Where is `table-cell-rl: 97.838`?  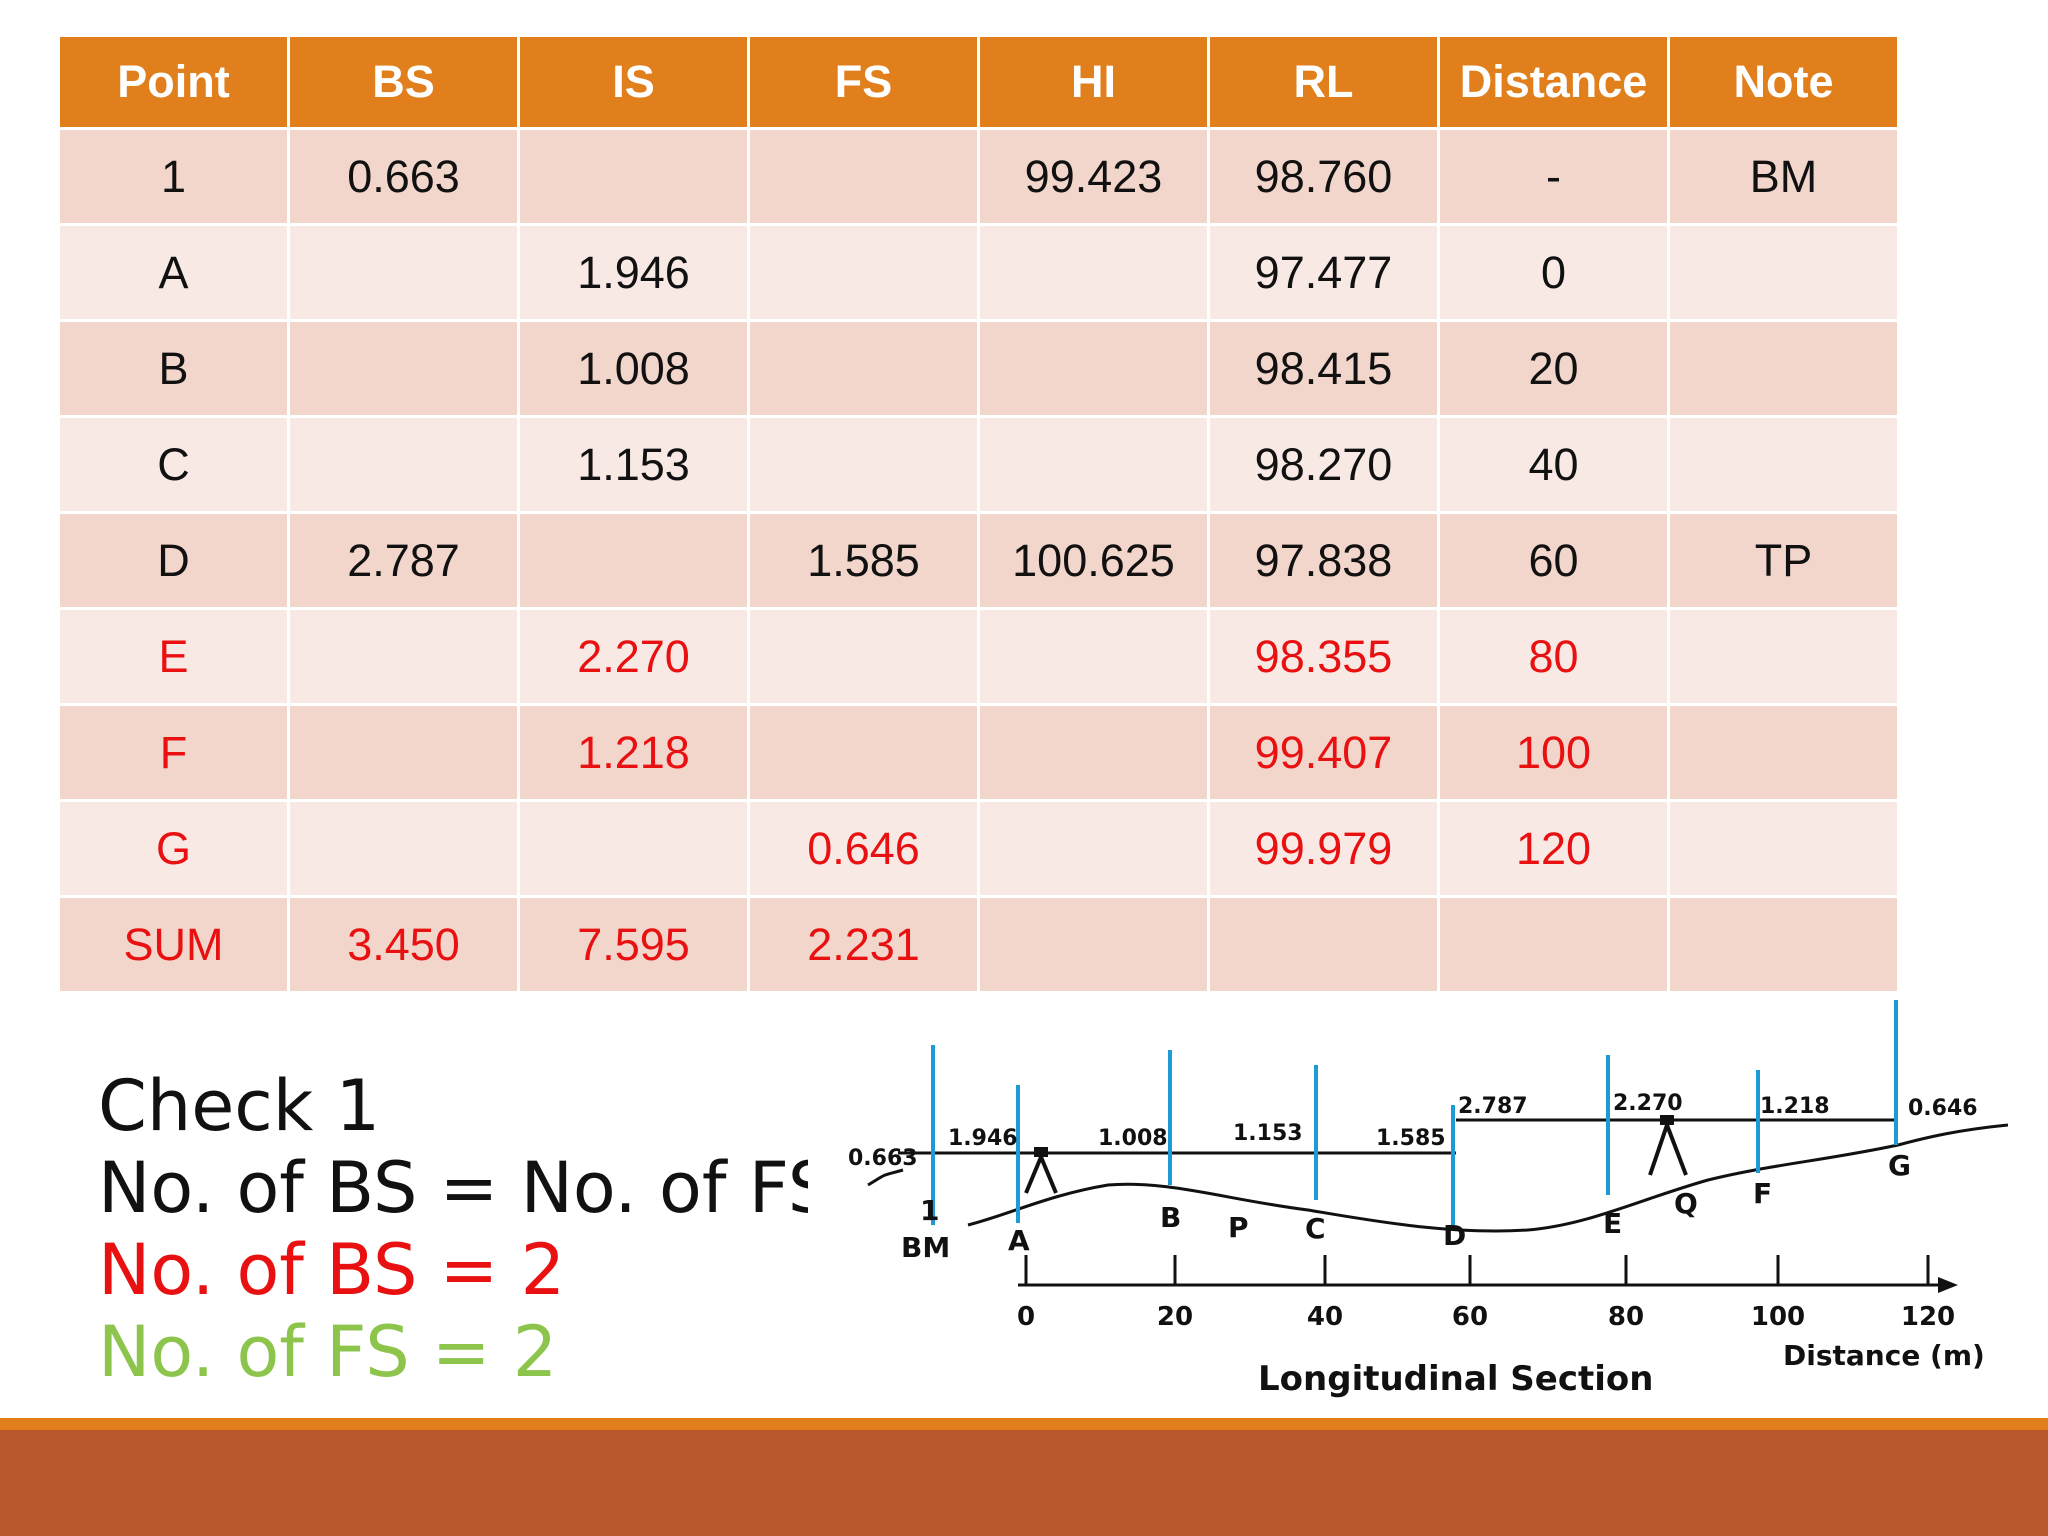 table-cell-rl: 97.838 is located at coordinates (1323, 560).